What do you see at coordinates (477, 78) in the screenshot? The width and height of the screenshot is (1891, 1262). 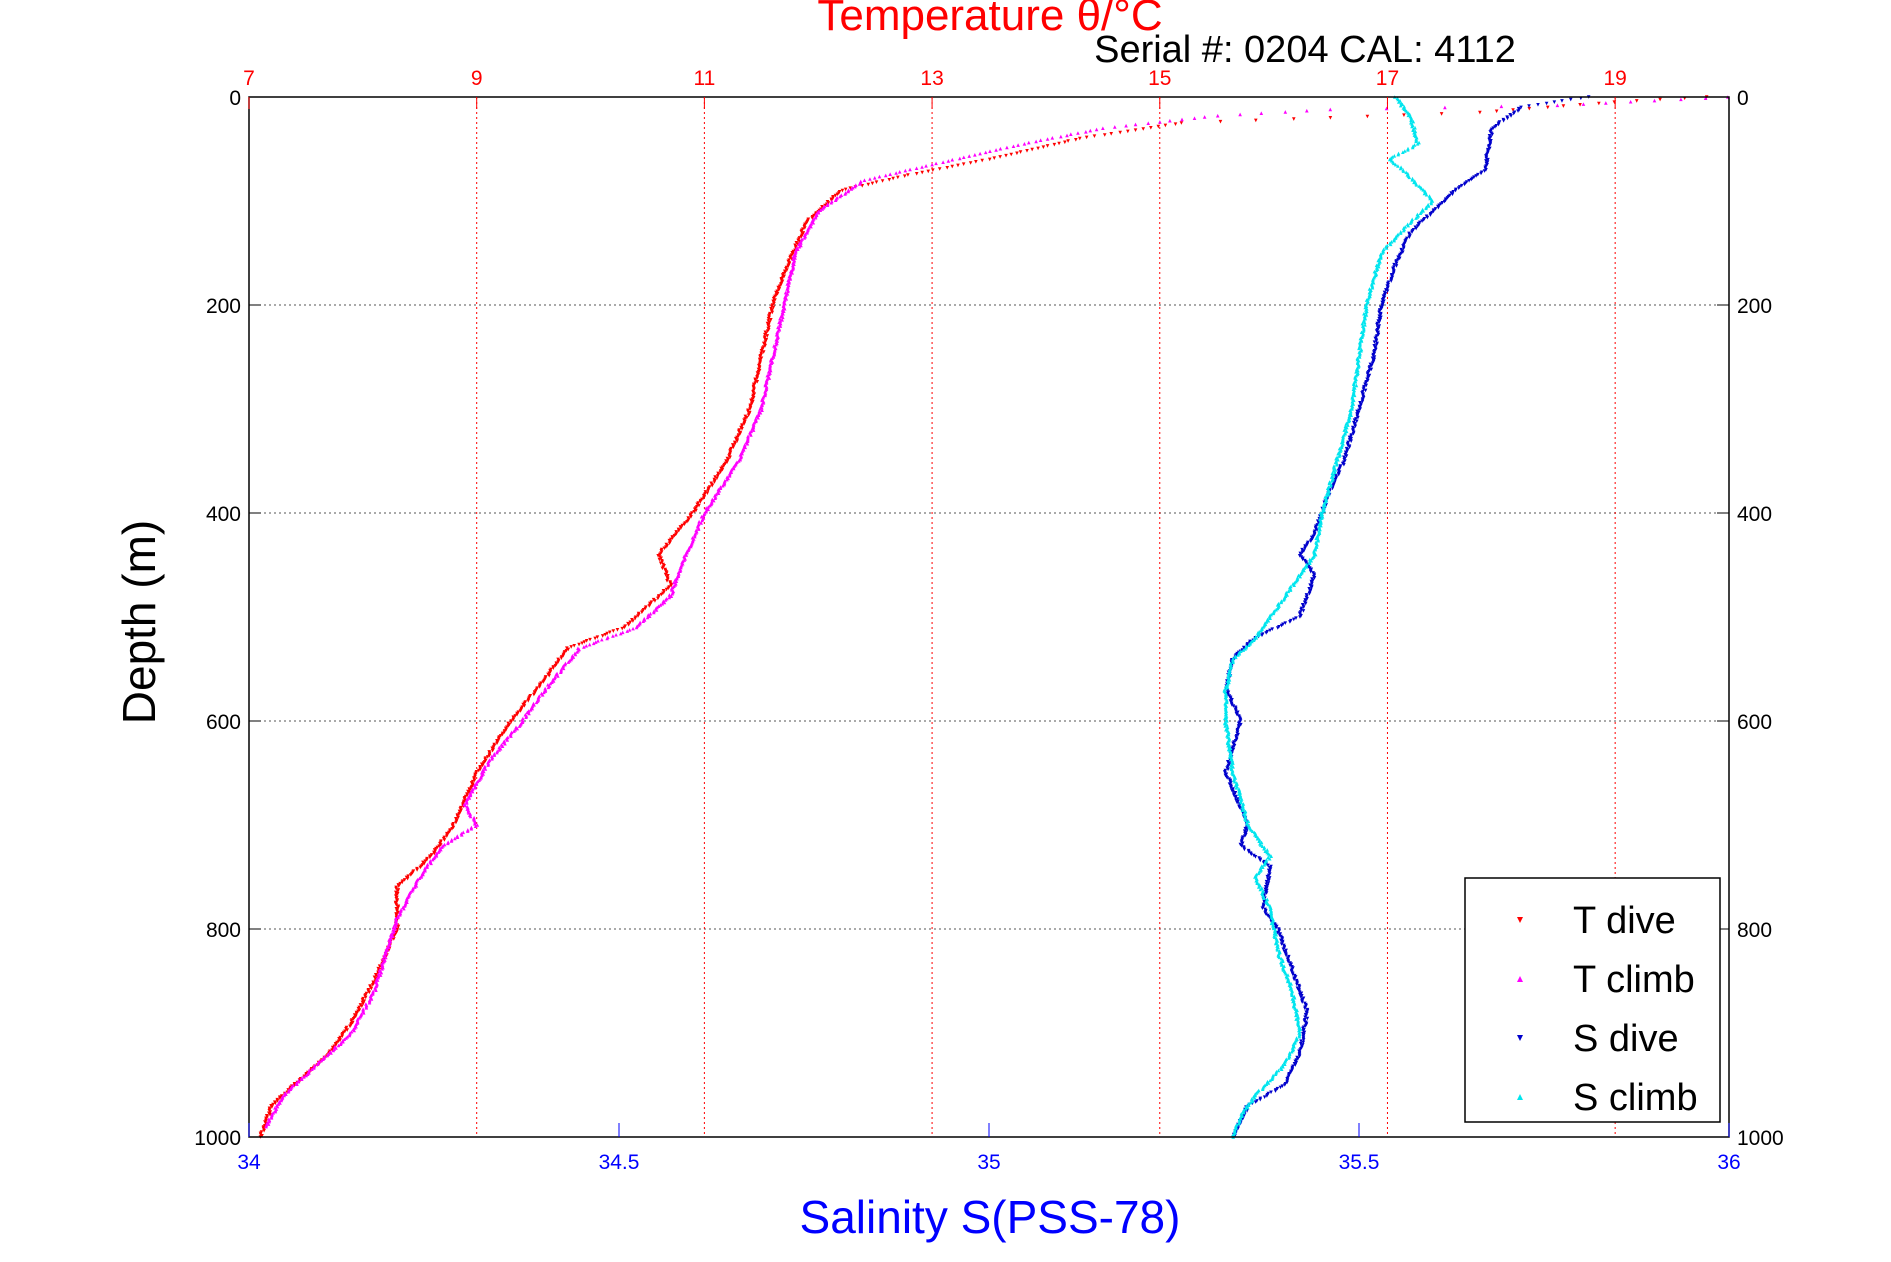 I see `x-top-tick-label: 9` at bounding box center [477, 78].